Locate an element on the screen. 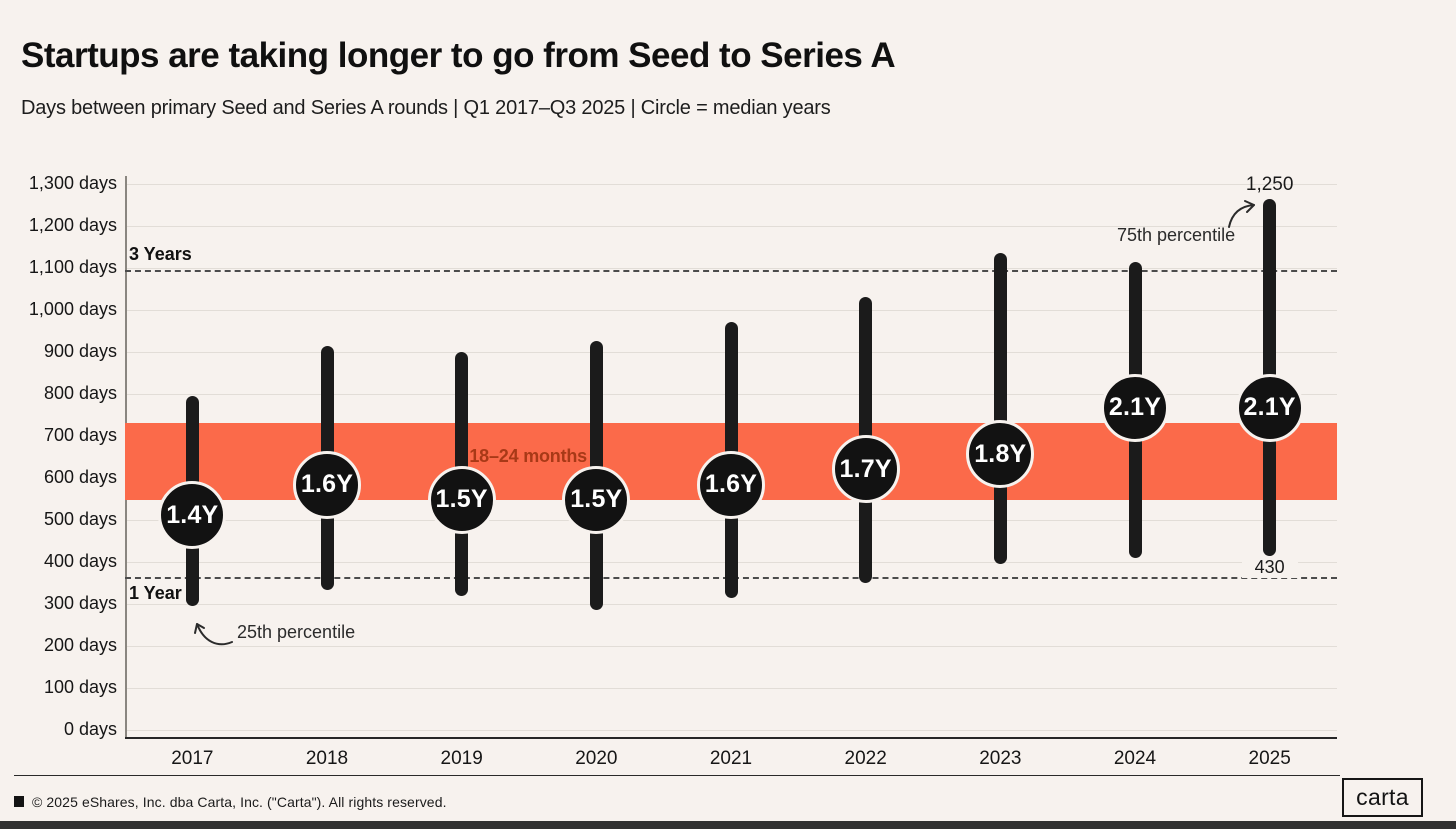 The height and width of the screenshot is (829, 1456). y-tick-label: 700 days is located at coordinates (80, 435).